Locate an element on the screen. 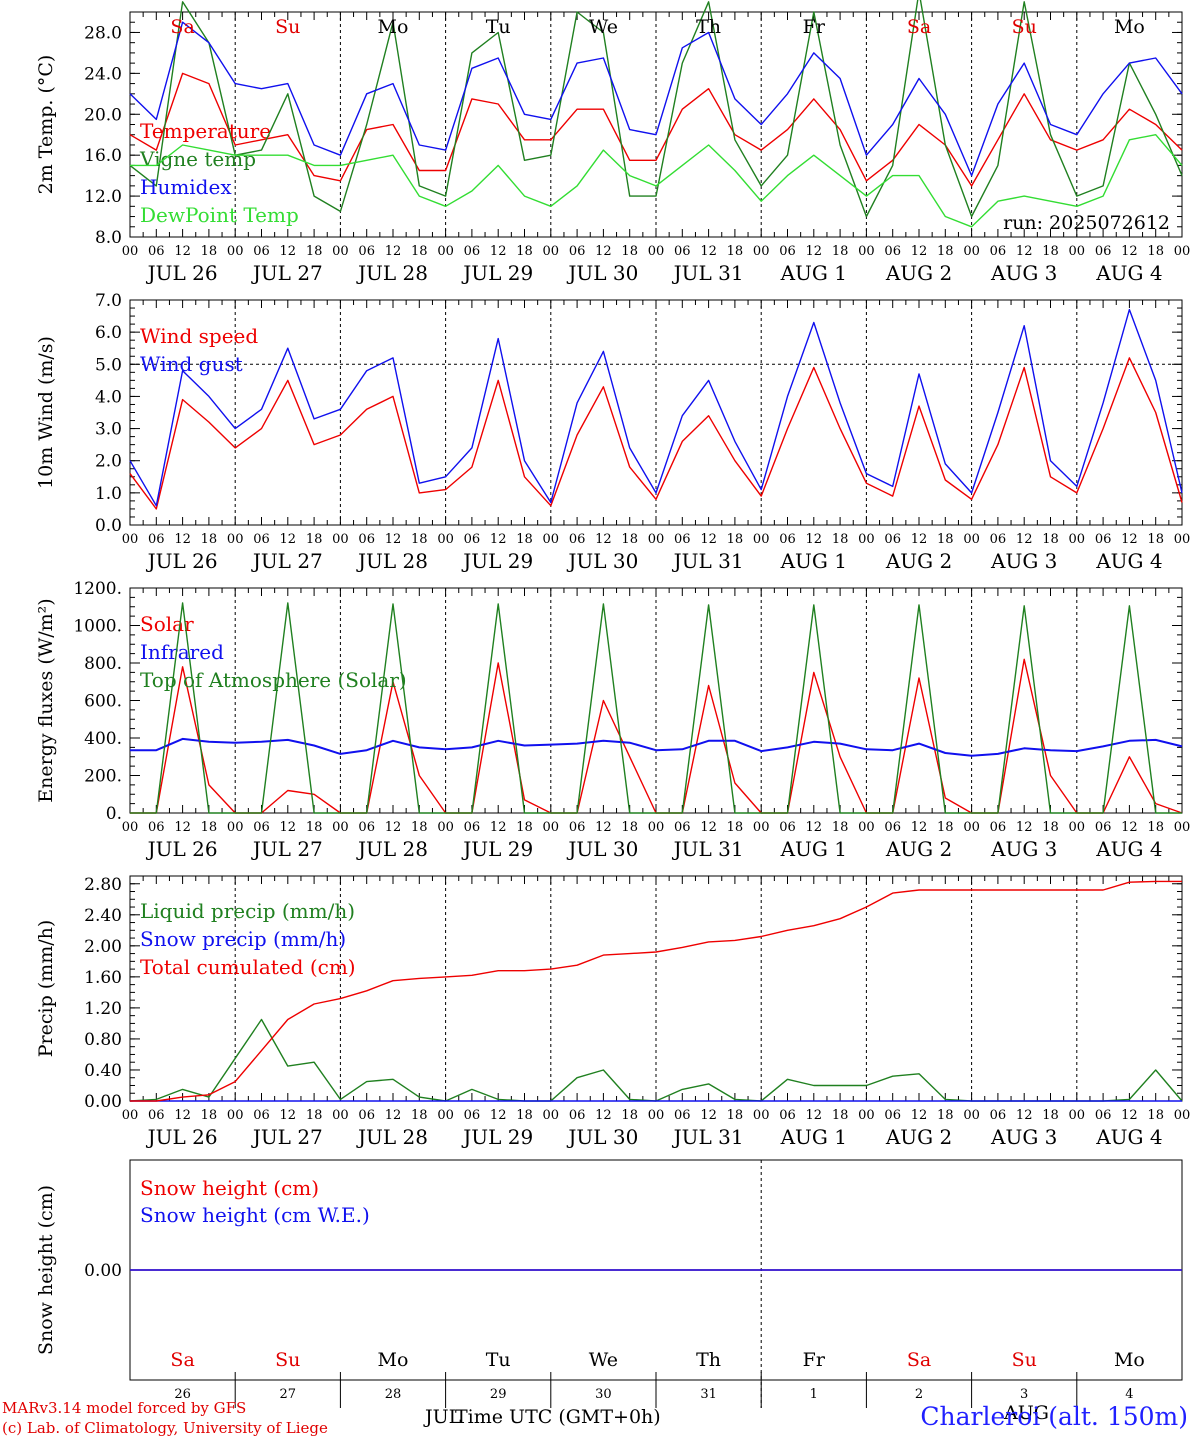 The image size is (1194, 1440). day-number-label: 30 is located at coordinates (603, 1394).